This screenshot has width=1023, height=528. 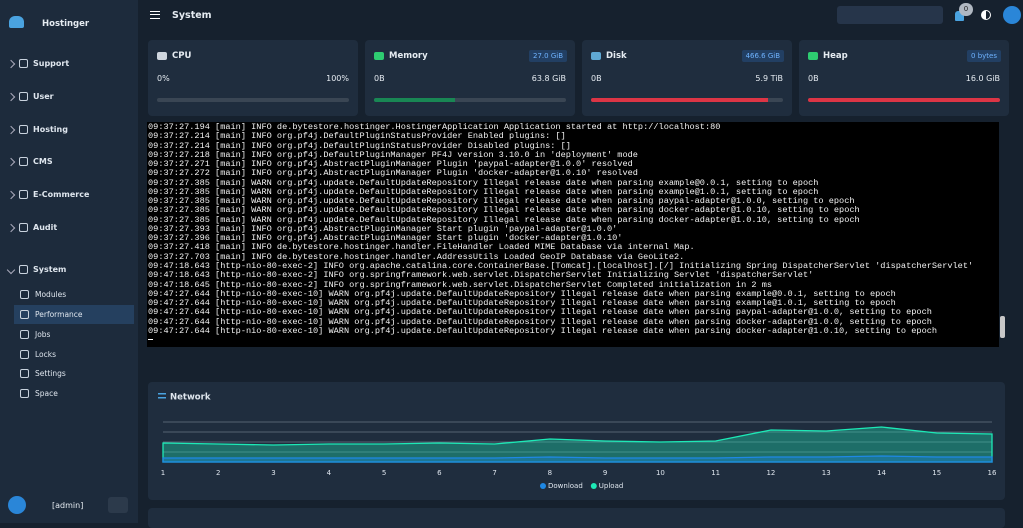 I want to click on subnav-label: Jobs, so click(x=43, y=334).